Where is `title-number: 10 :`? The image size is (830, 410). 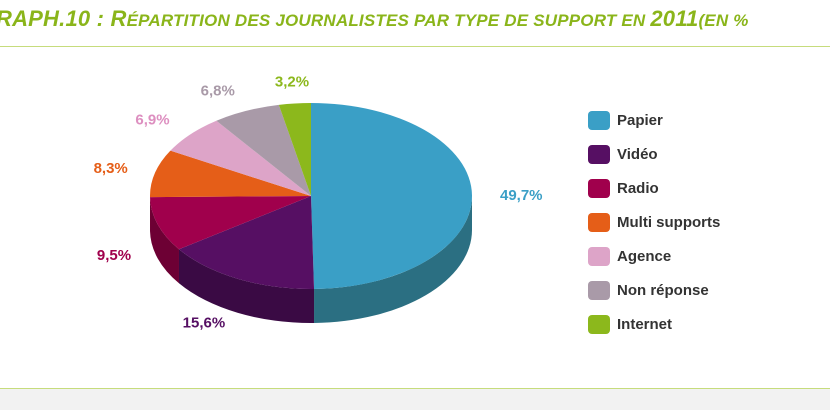
title-number: 10 : is located at coordinates (88, 18).